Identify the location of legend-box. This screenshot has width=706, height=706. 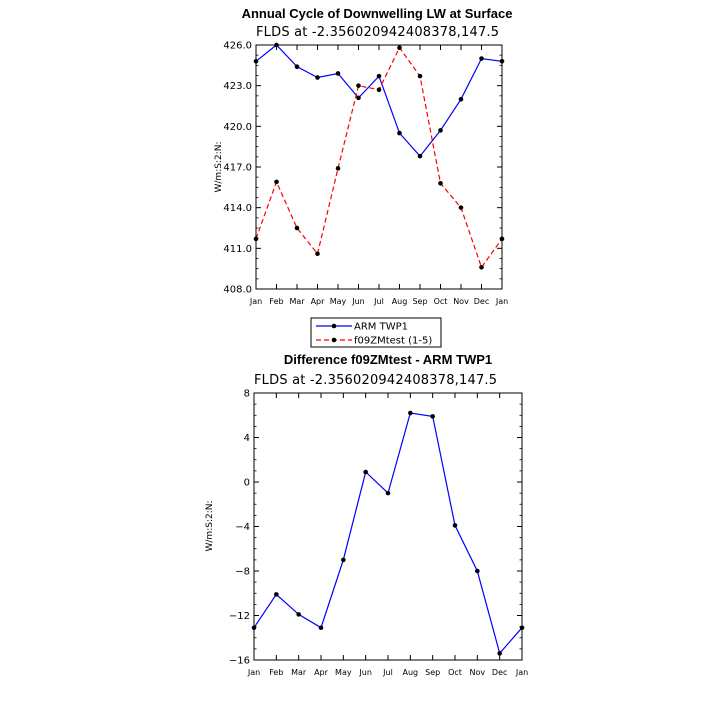
(376, 332).